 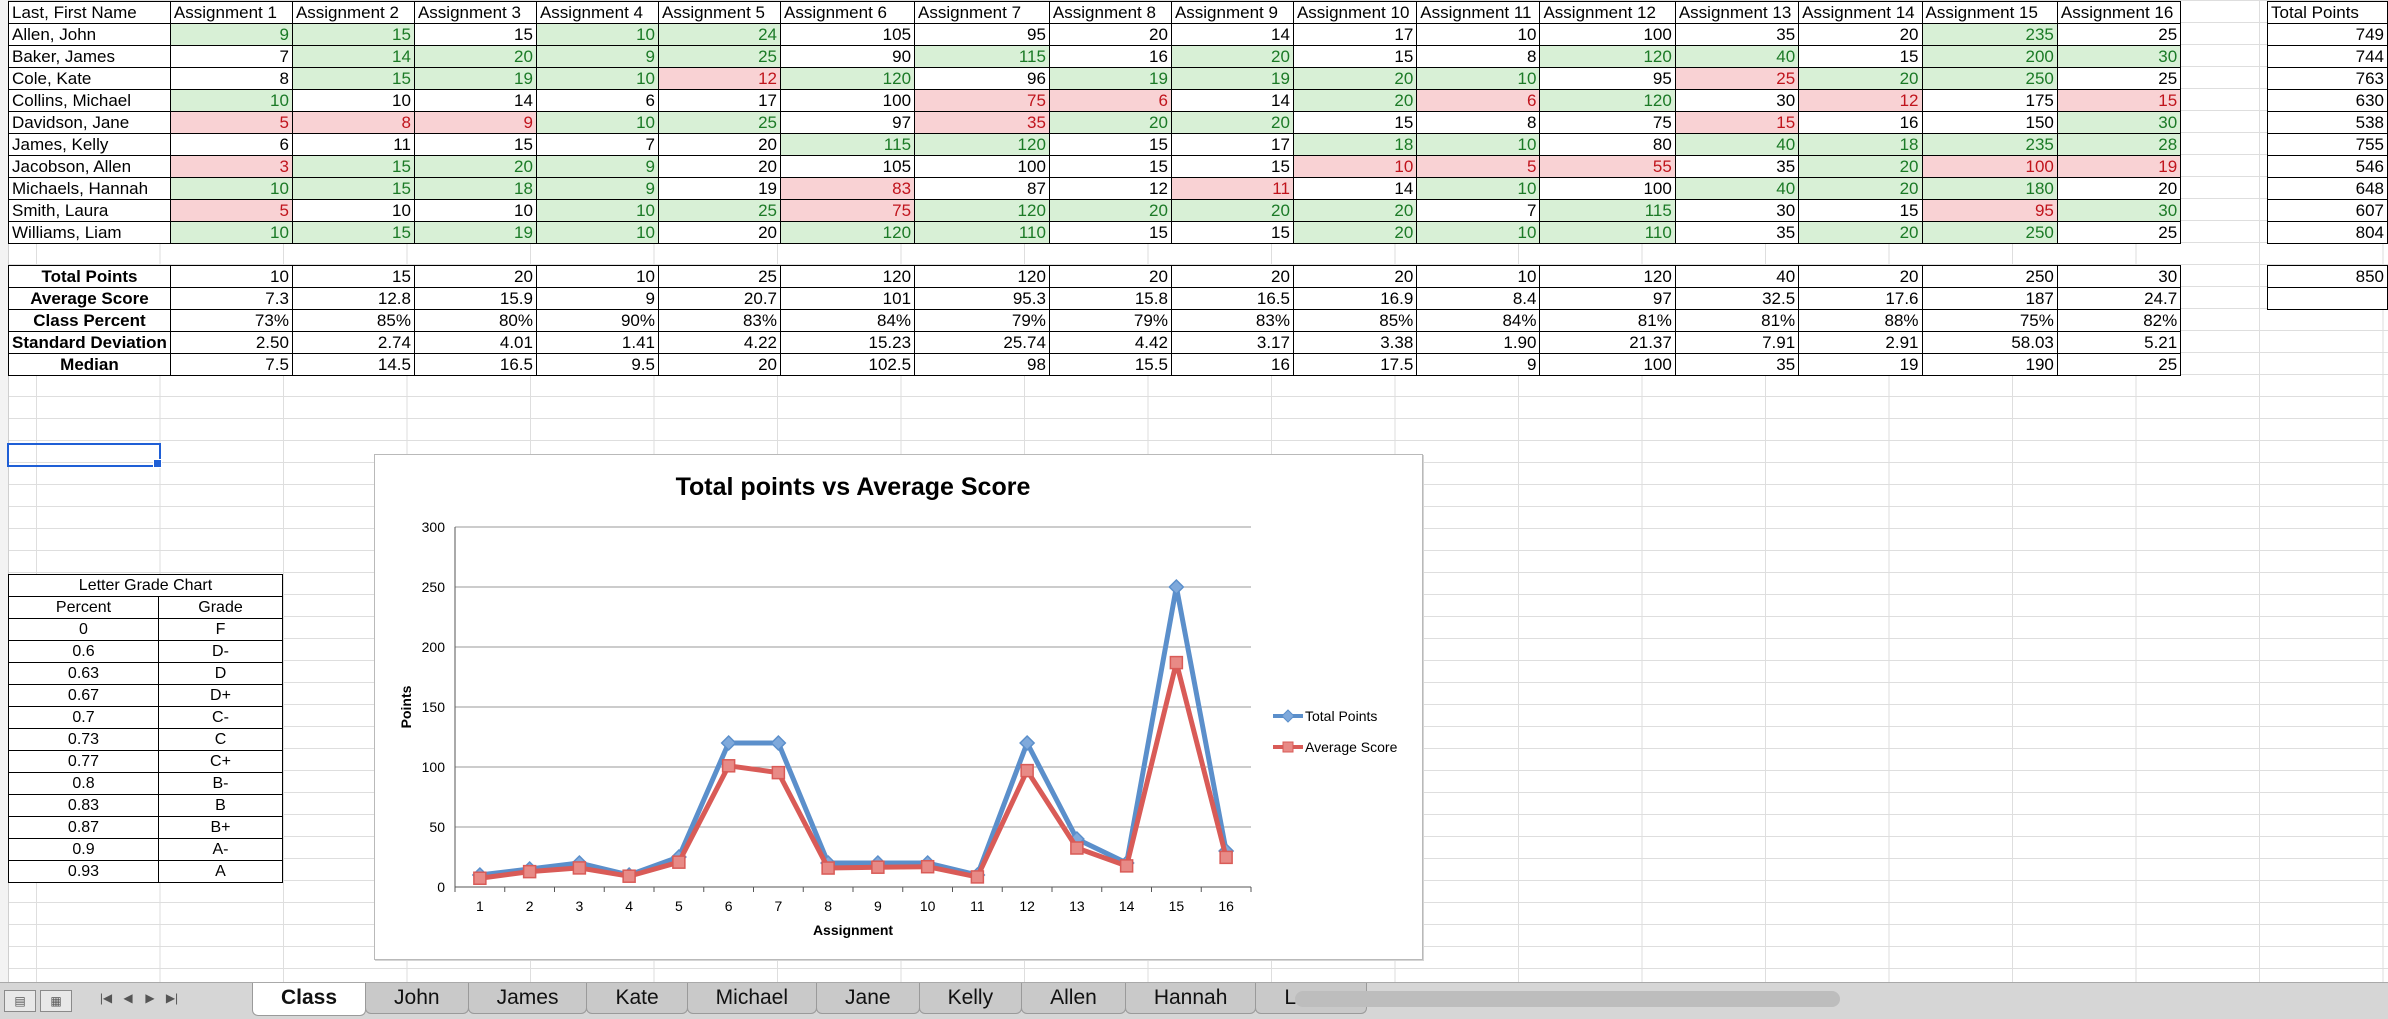 What do you see at coordinates (597, 342) in the screenshot?
I see `stats-value-cell: 1.41` at bounding box center [597, 342].